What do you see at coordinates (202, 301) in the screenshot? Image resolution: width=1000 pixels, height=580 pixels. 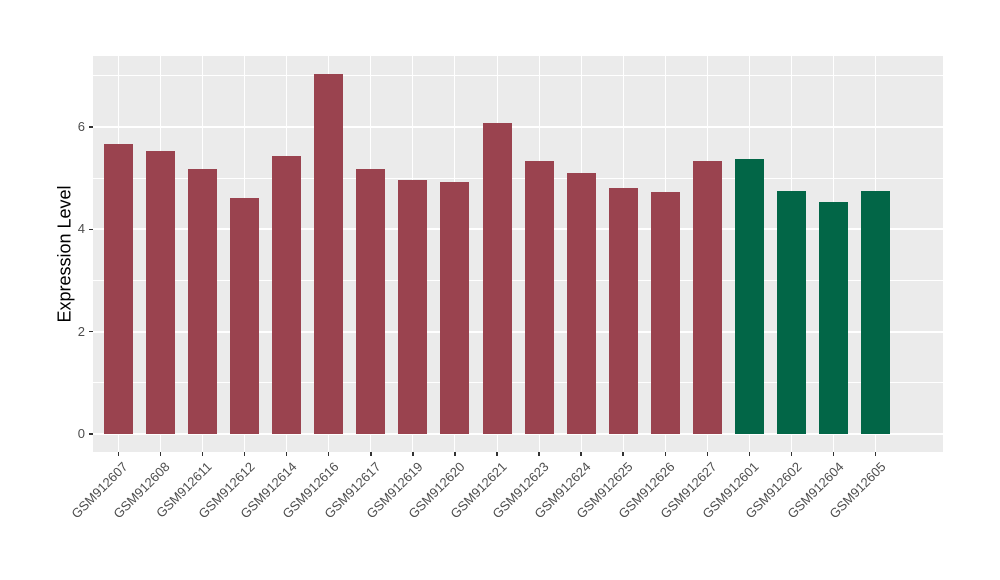 I see `bar-GSM912611` at bounding box center [202, 301].